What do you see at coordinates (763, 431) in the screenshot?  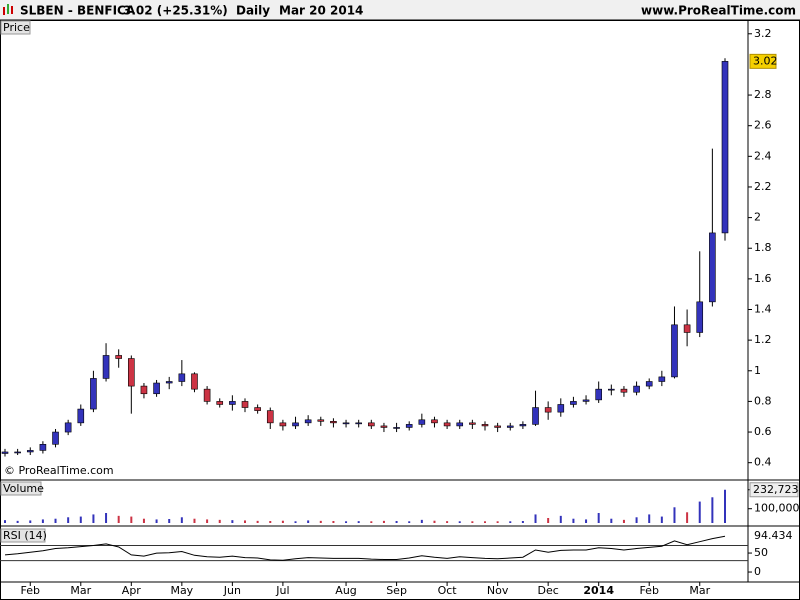 I see `y-tick-label: 0.6` at bounding box center [763, 431].